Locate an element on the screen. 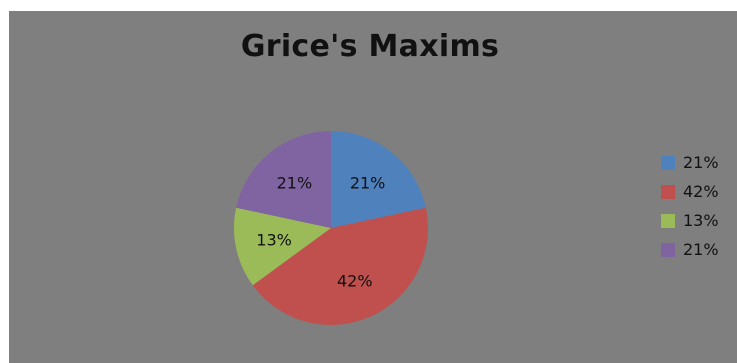 This screenshot has width=737, height=363. chart-title: Grice's Maxims is located at coordinates (370, 46).